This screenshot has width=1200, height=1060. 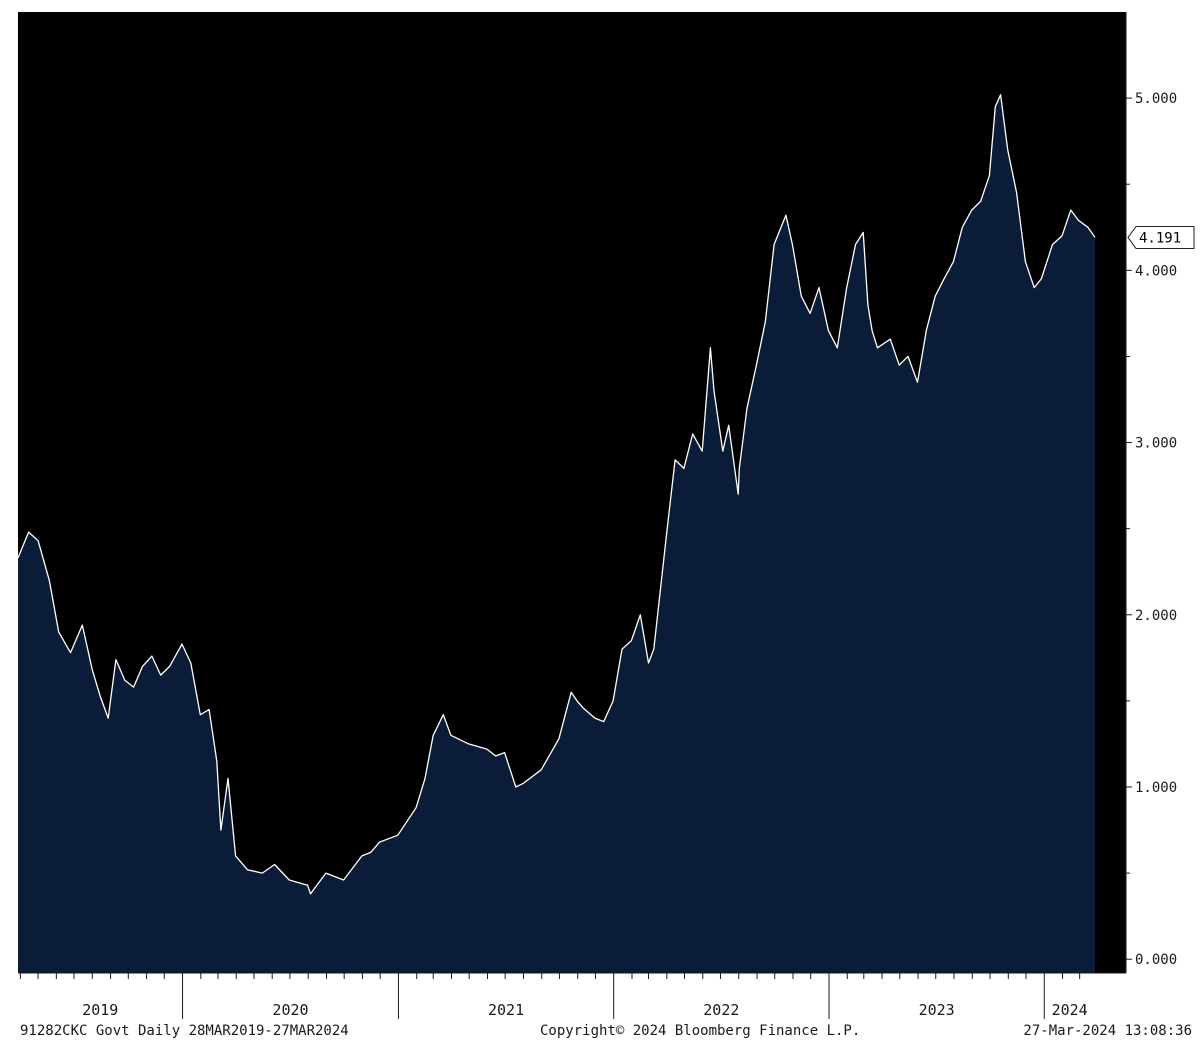 What do you see at coordinates (1156, 271) in the screenshot?
I see `y-tick-label: 4.000` at bounding box center [1156, 271].